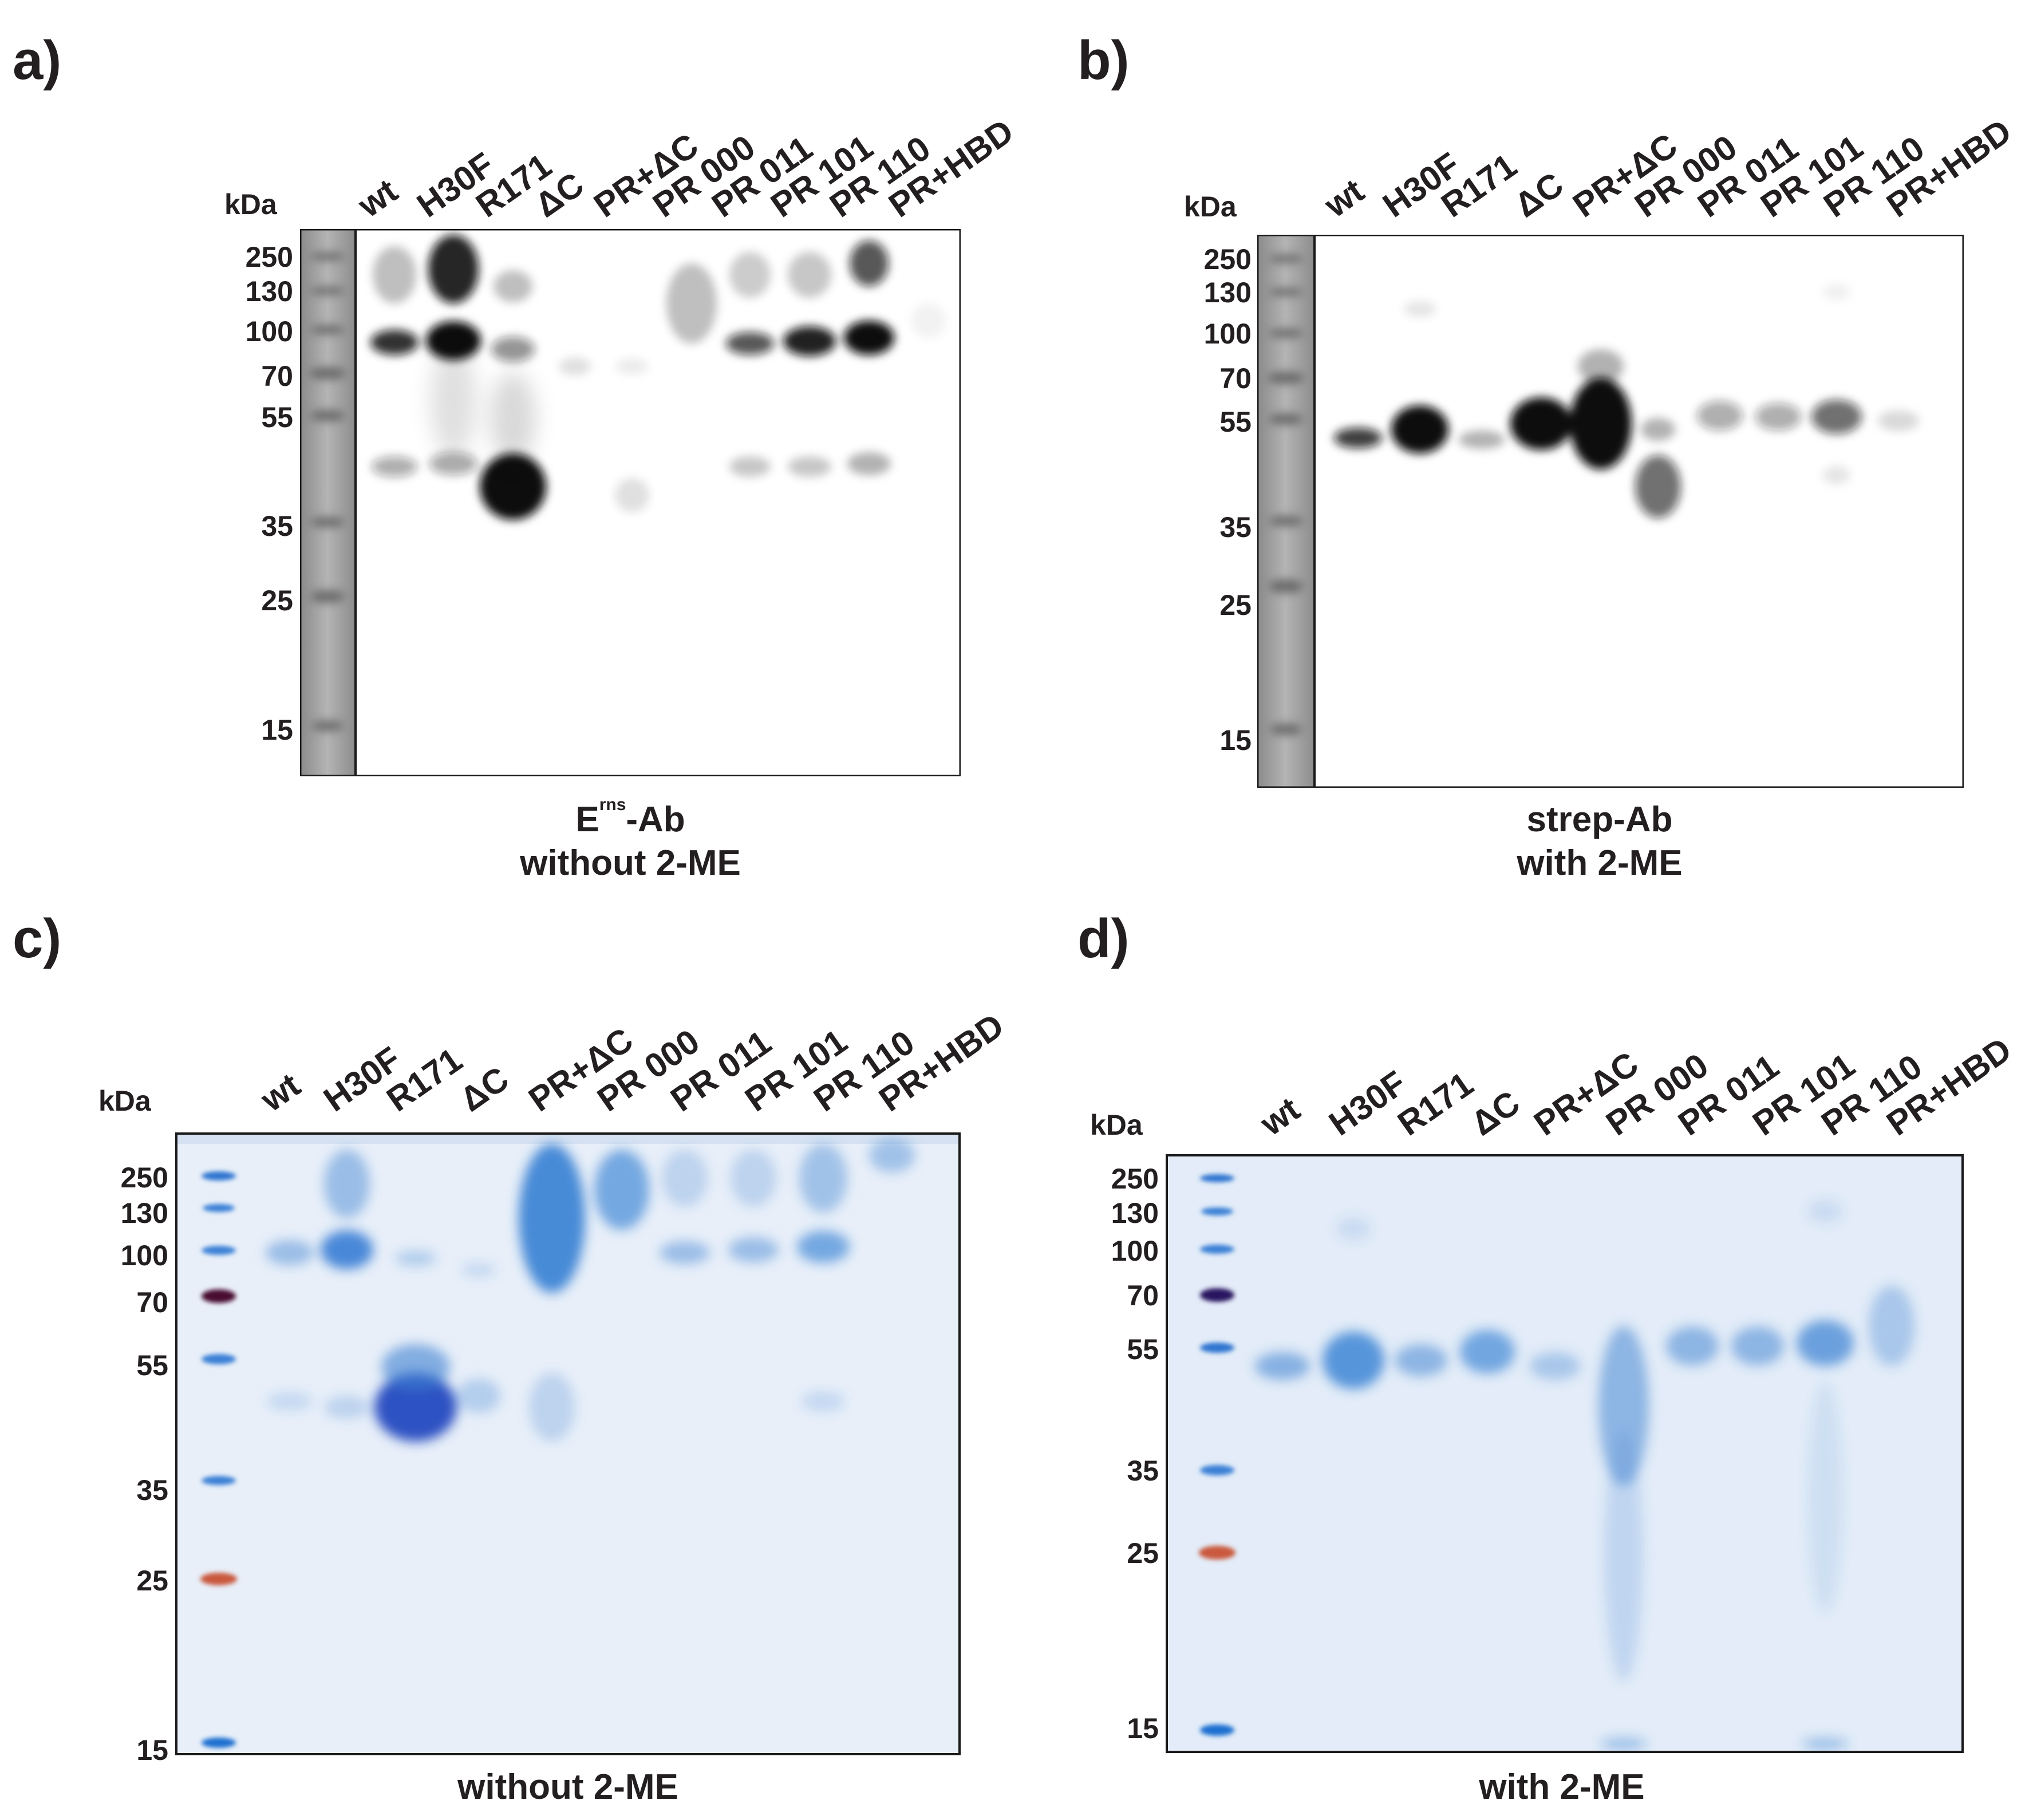 The image size is (2033, 1820). What do you see at coordinates (658, 377) in the screenshot?
I see `blot-bands-a` at bounding box center [658, 377].